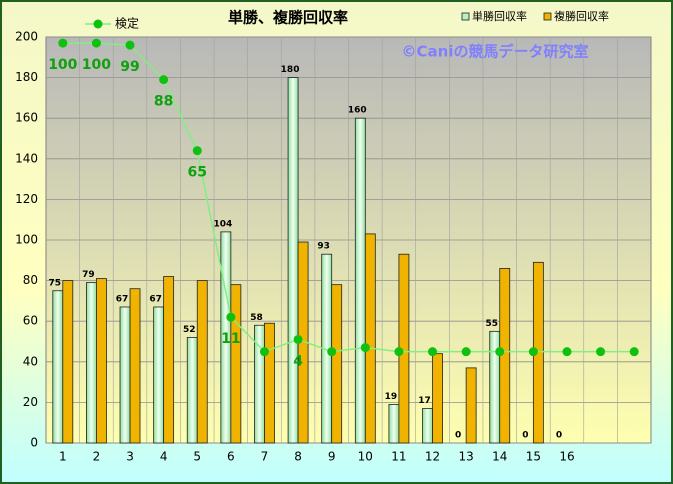 The height and width of the screenshot is (484, 673). Describe the element at coordinates (26, 240) in the screenshot. I see `y-tick-label: 100` at that location.